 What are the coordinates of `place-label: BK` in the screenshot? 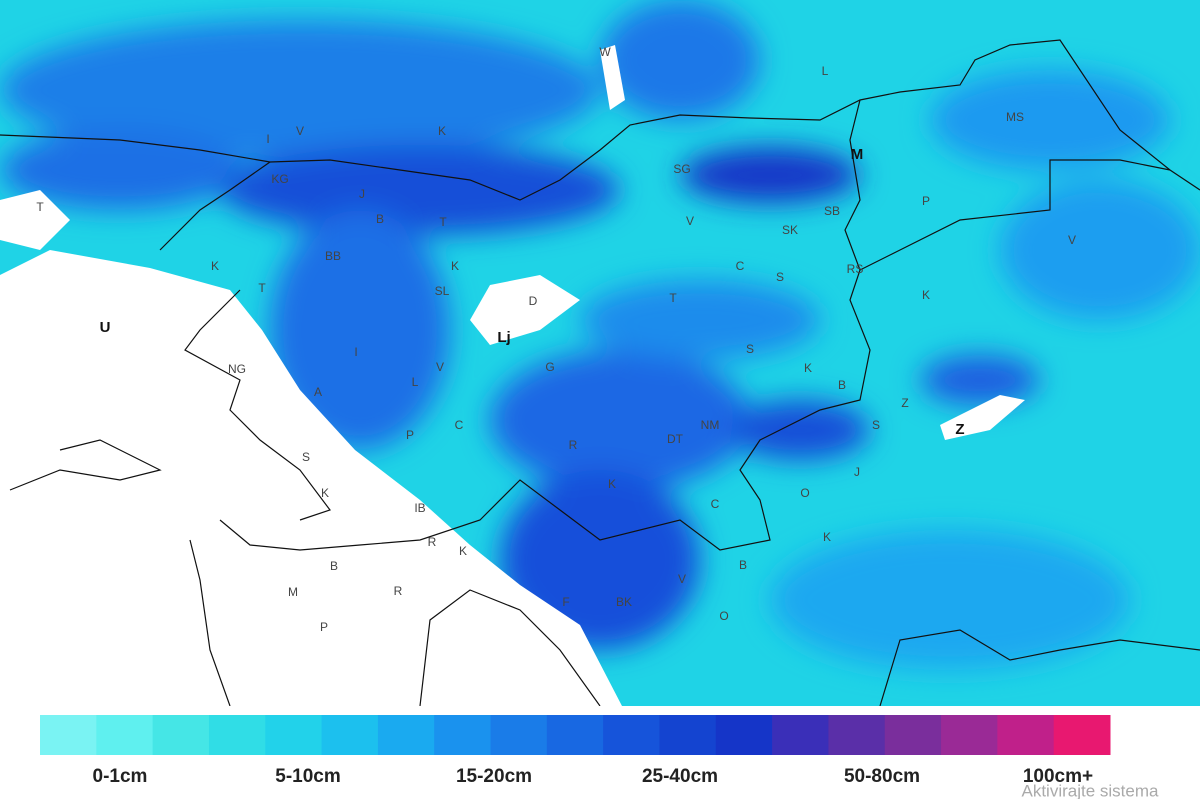 It's located at (624, 602).